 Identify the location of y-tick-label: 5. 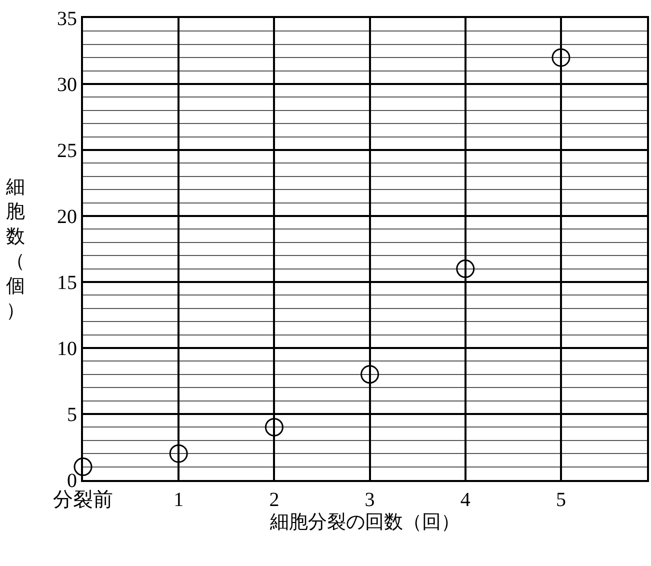
(72, 415).